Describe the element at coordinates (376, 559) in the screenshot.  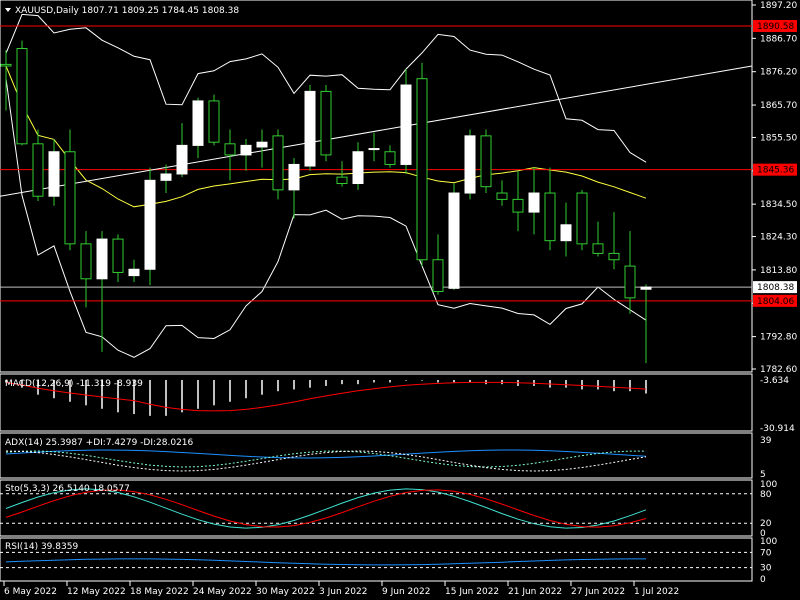
I see `rsi-panel` at that location.